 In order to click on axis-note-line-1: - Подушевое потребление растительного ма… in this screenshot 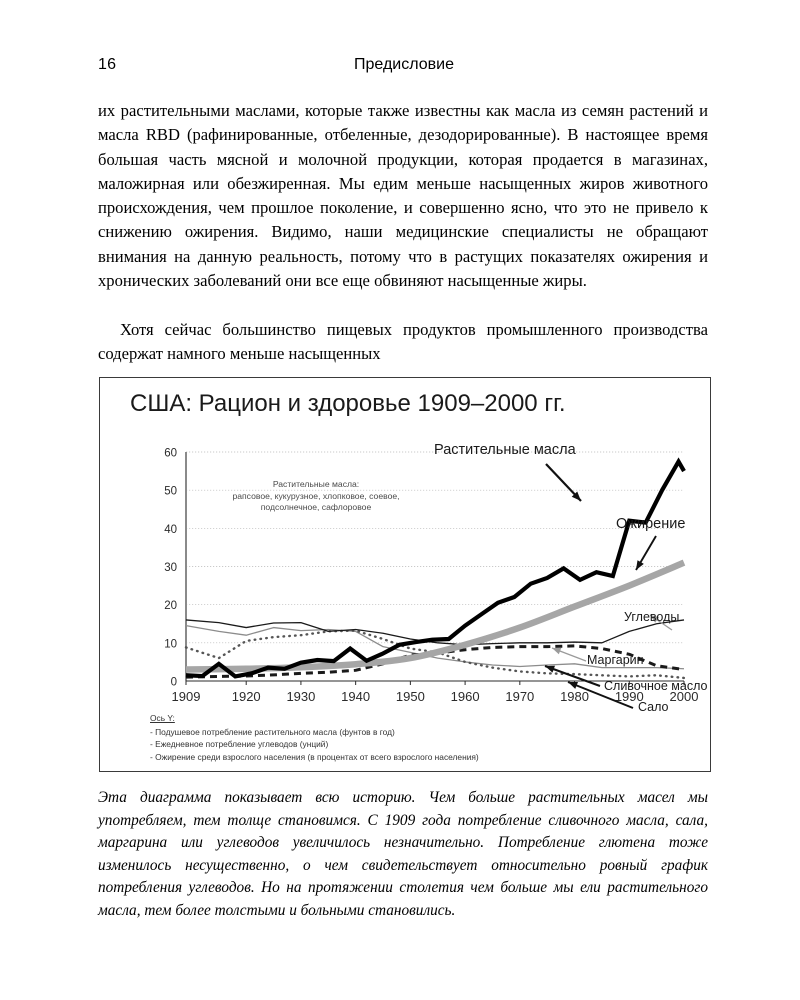, I will do `click(272, 731)`.